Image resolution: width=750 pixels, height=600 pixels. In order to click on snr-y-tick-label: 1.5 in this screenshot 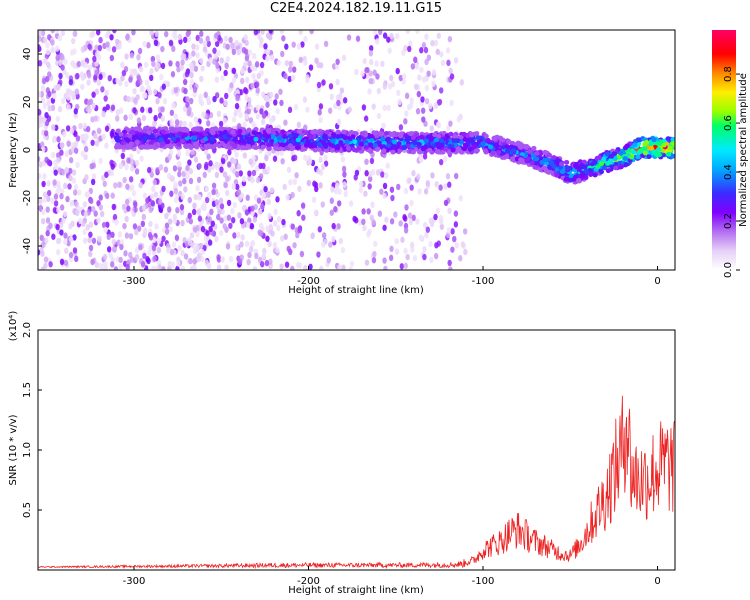, I will do `click(27, 390)`.